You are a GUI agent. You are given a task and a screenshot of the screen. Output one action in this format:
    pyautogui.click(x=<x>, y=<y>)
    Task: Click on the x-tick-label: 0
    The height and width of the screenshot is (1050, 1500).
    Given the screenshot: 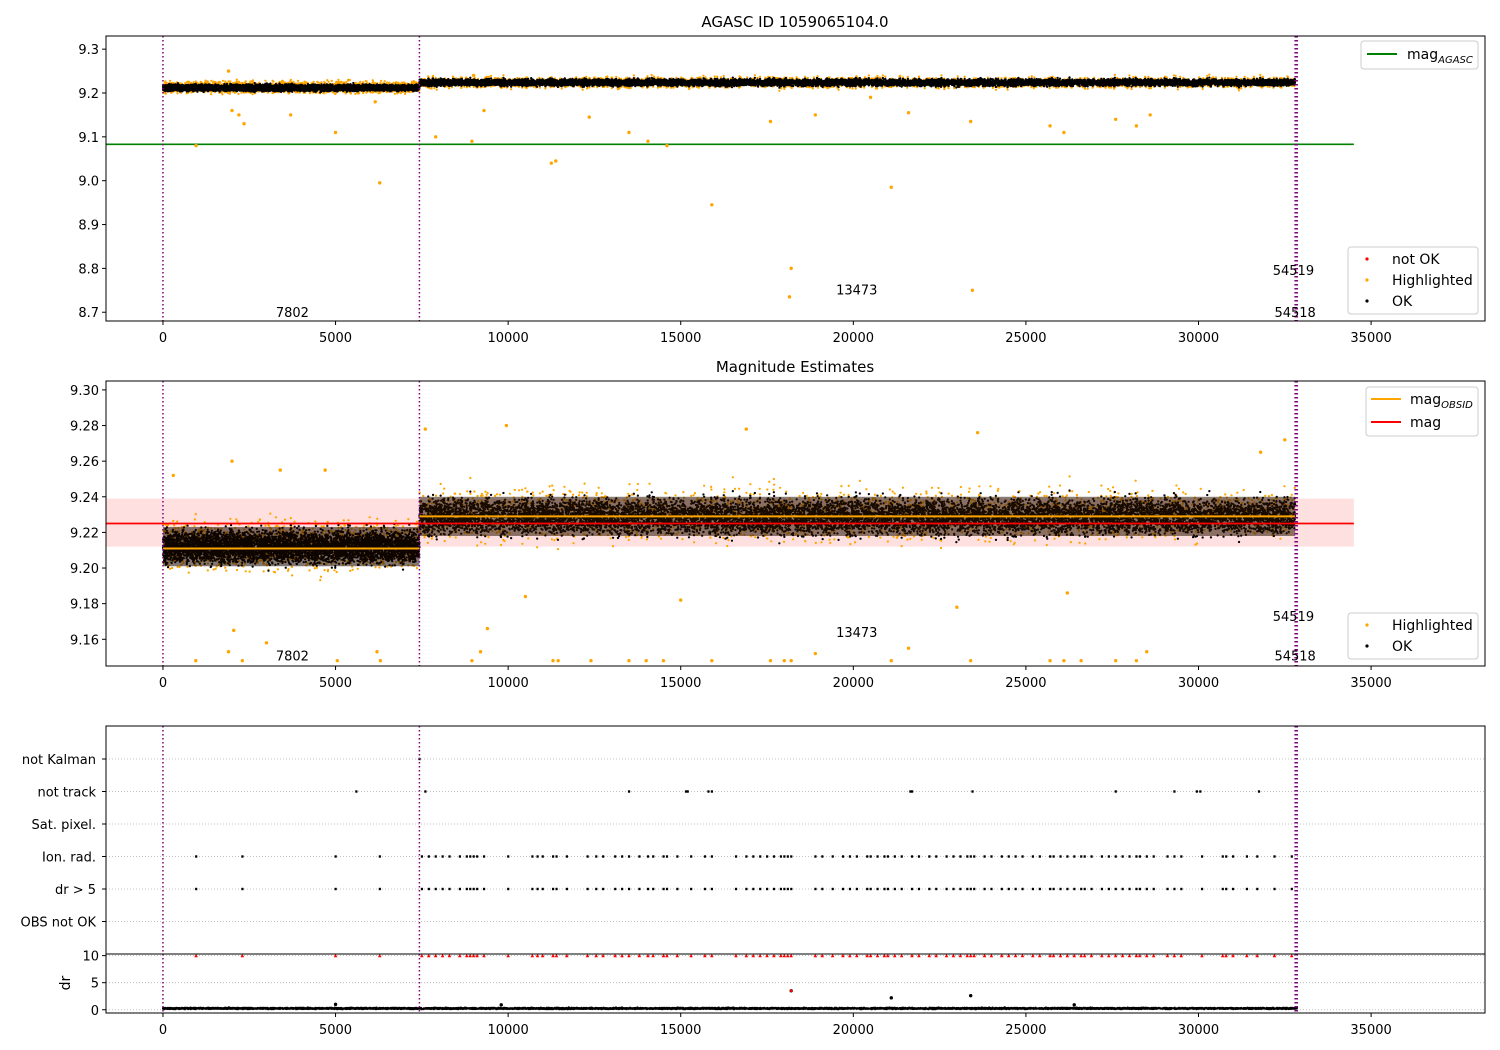 What is the action you would take?
    pyautogui.click(x=163, y=1030)
    